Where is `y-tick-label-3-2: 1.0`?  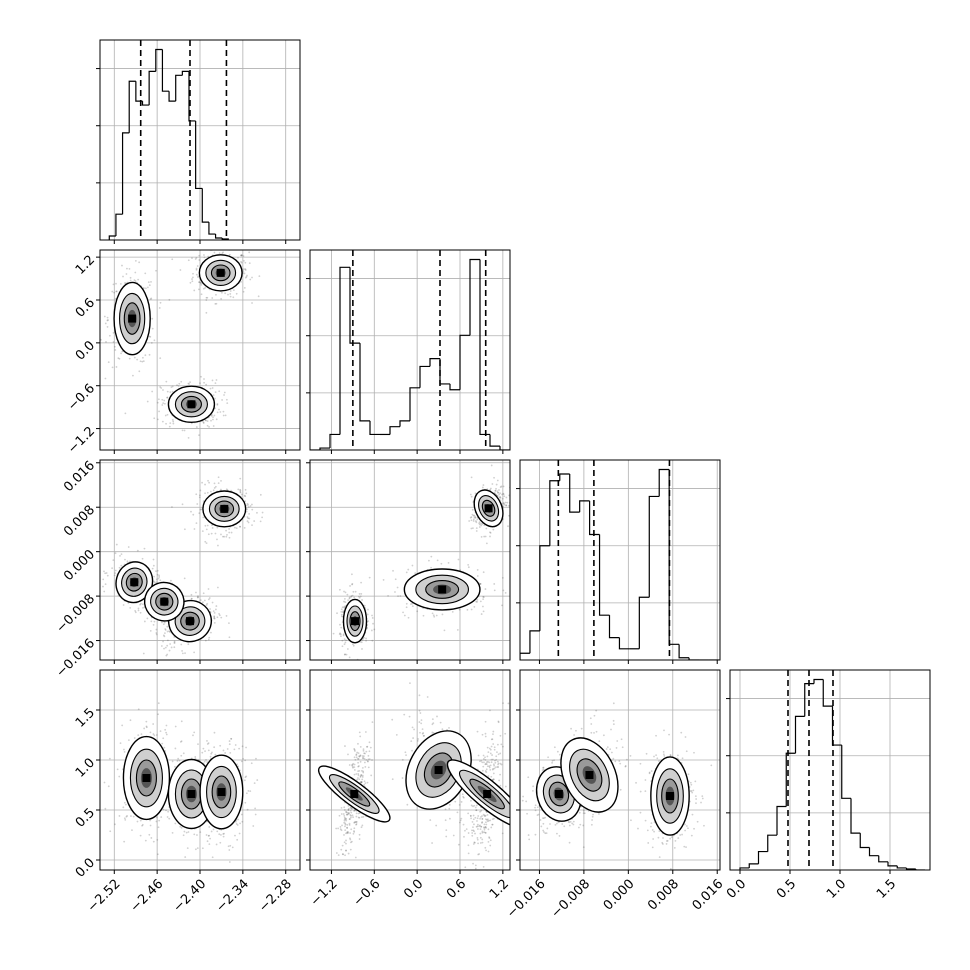
y-tick-label-3-2: 1.0 is located at coordinates (85, 767).